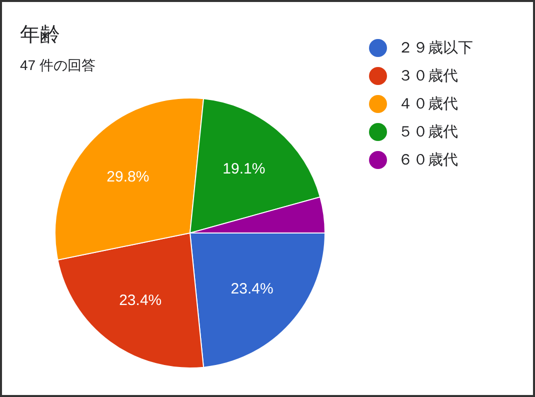  I want to click on data-label: 29.8%, so click(128, 177).